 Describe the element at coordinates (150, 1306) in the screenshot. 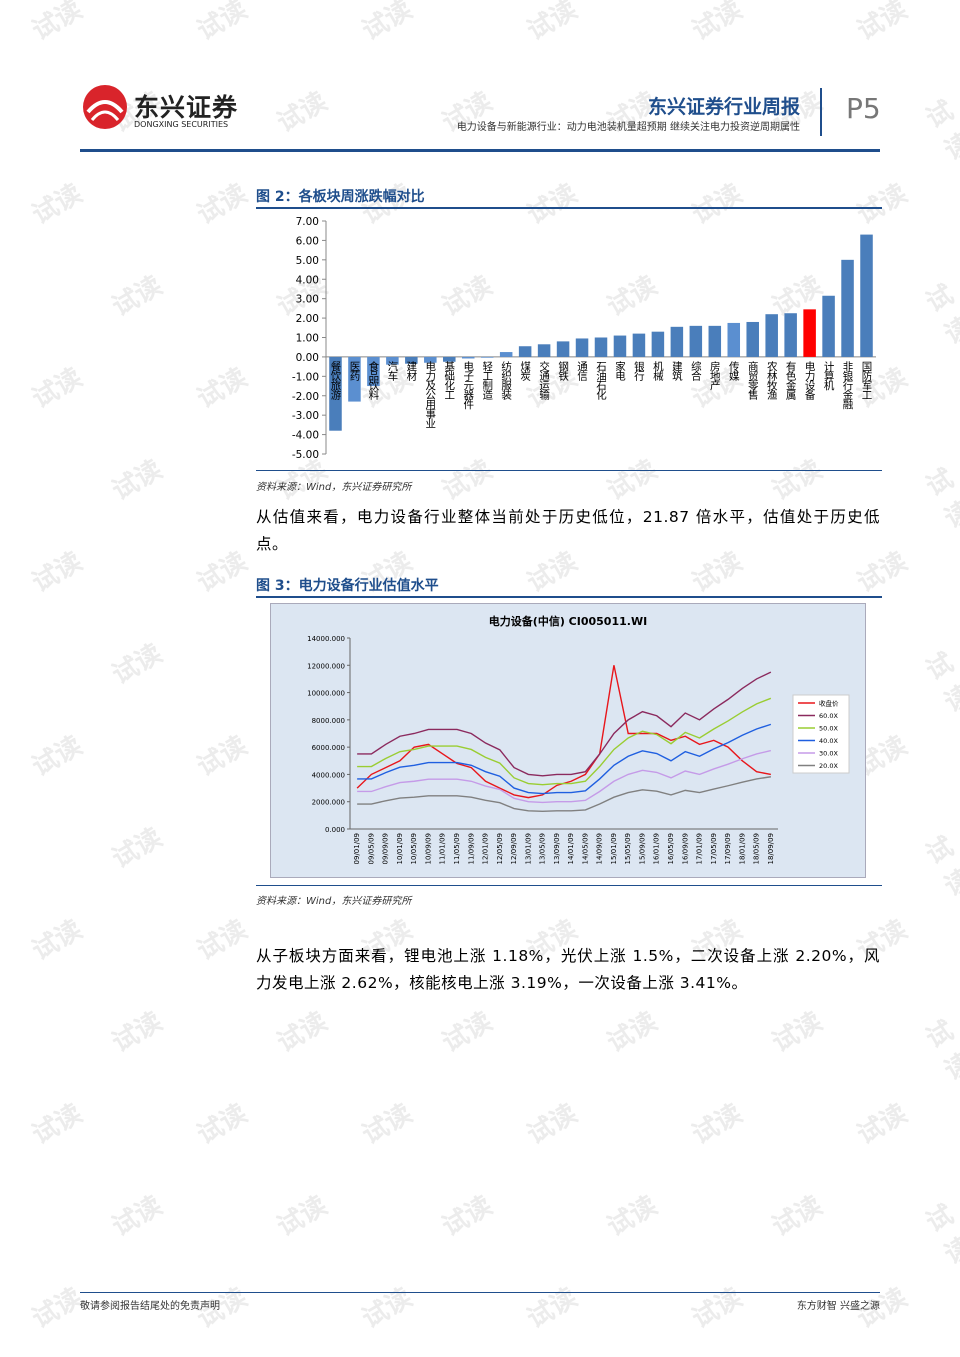

I see `footer-left: 敬请参阅报告结尾处的免责声明` at that location.